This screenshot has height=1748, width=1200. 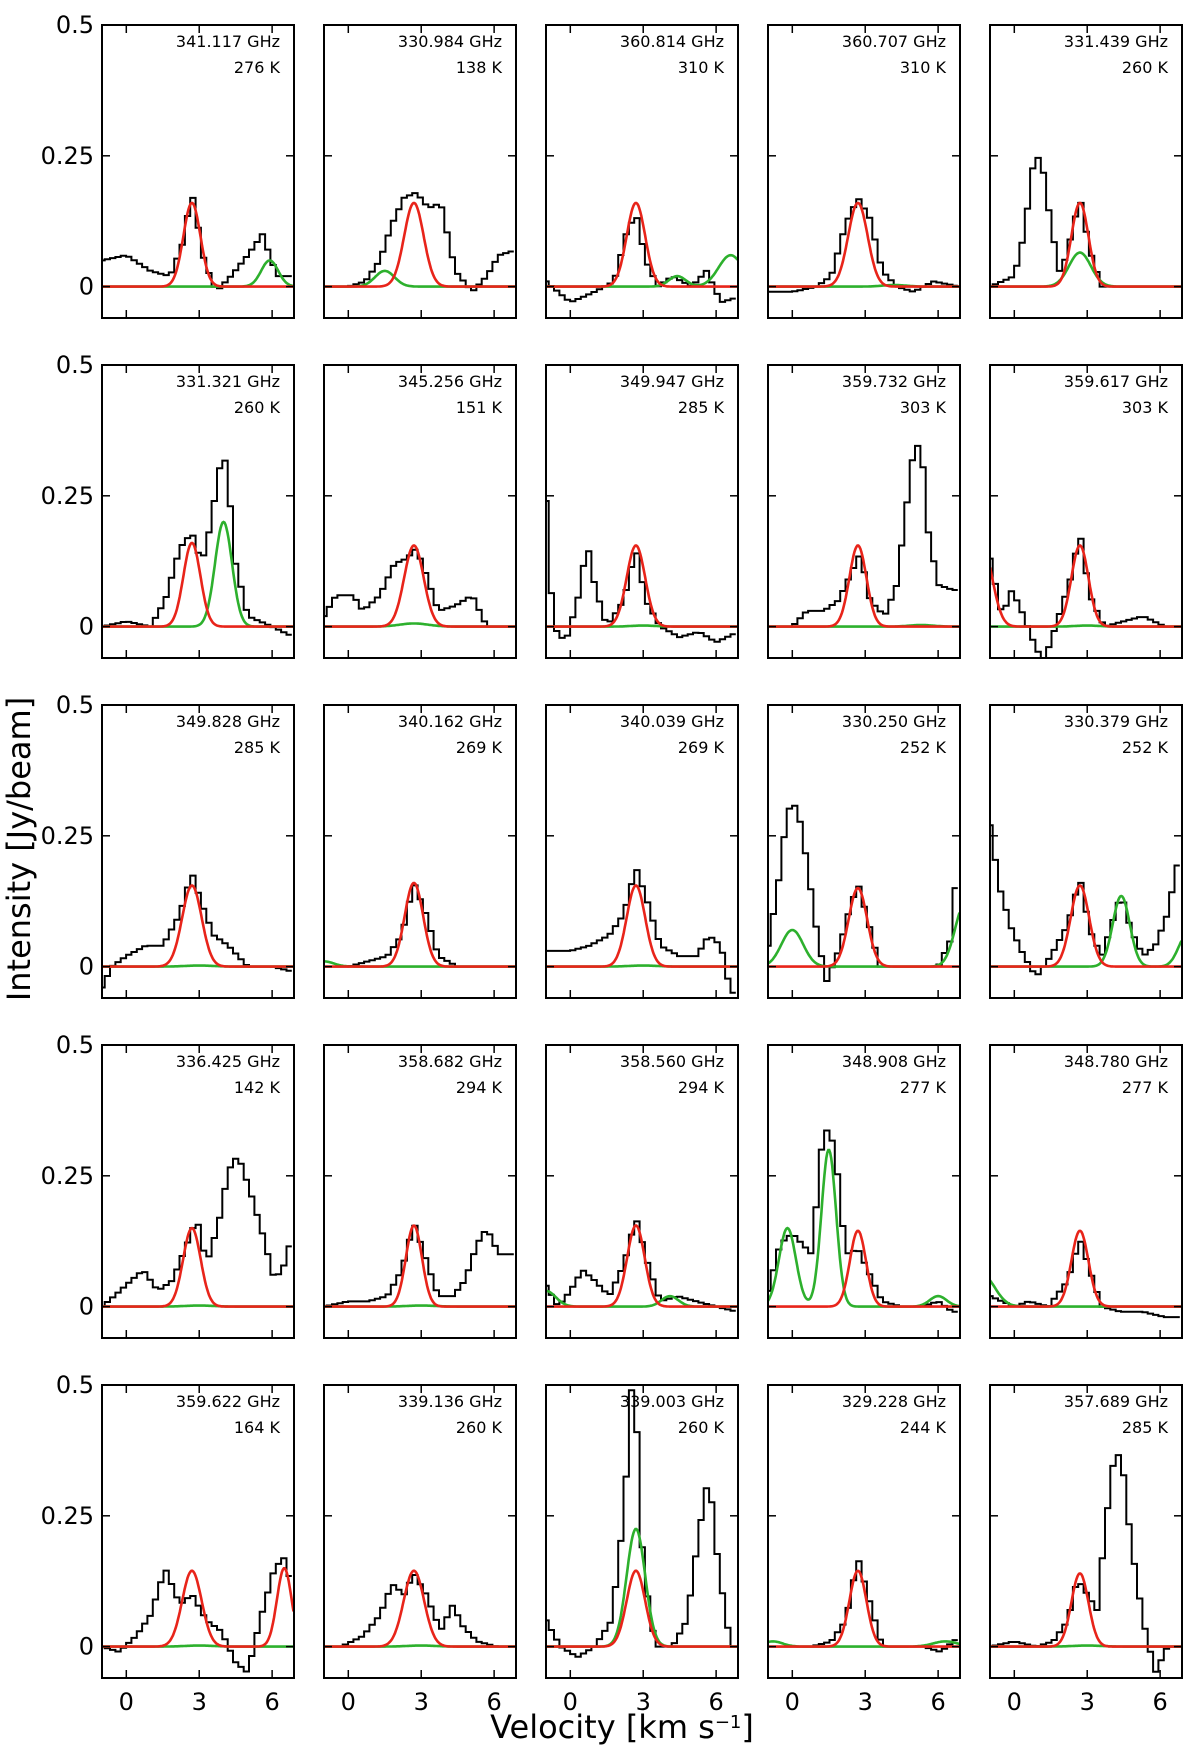 I want to click on panel-temperature: 252 K, so click(x=1145, y=747).